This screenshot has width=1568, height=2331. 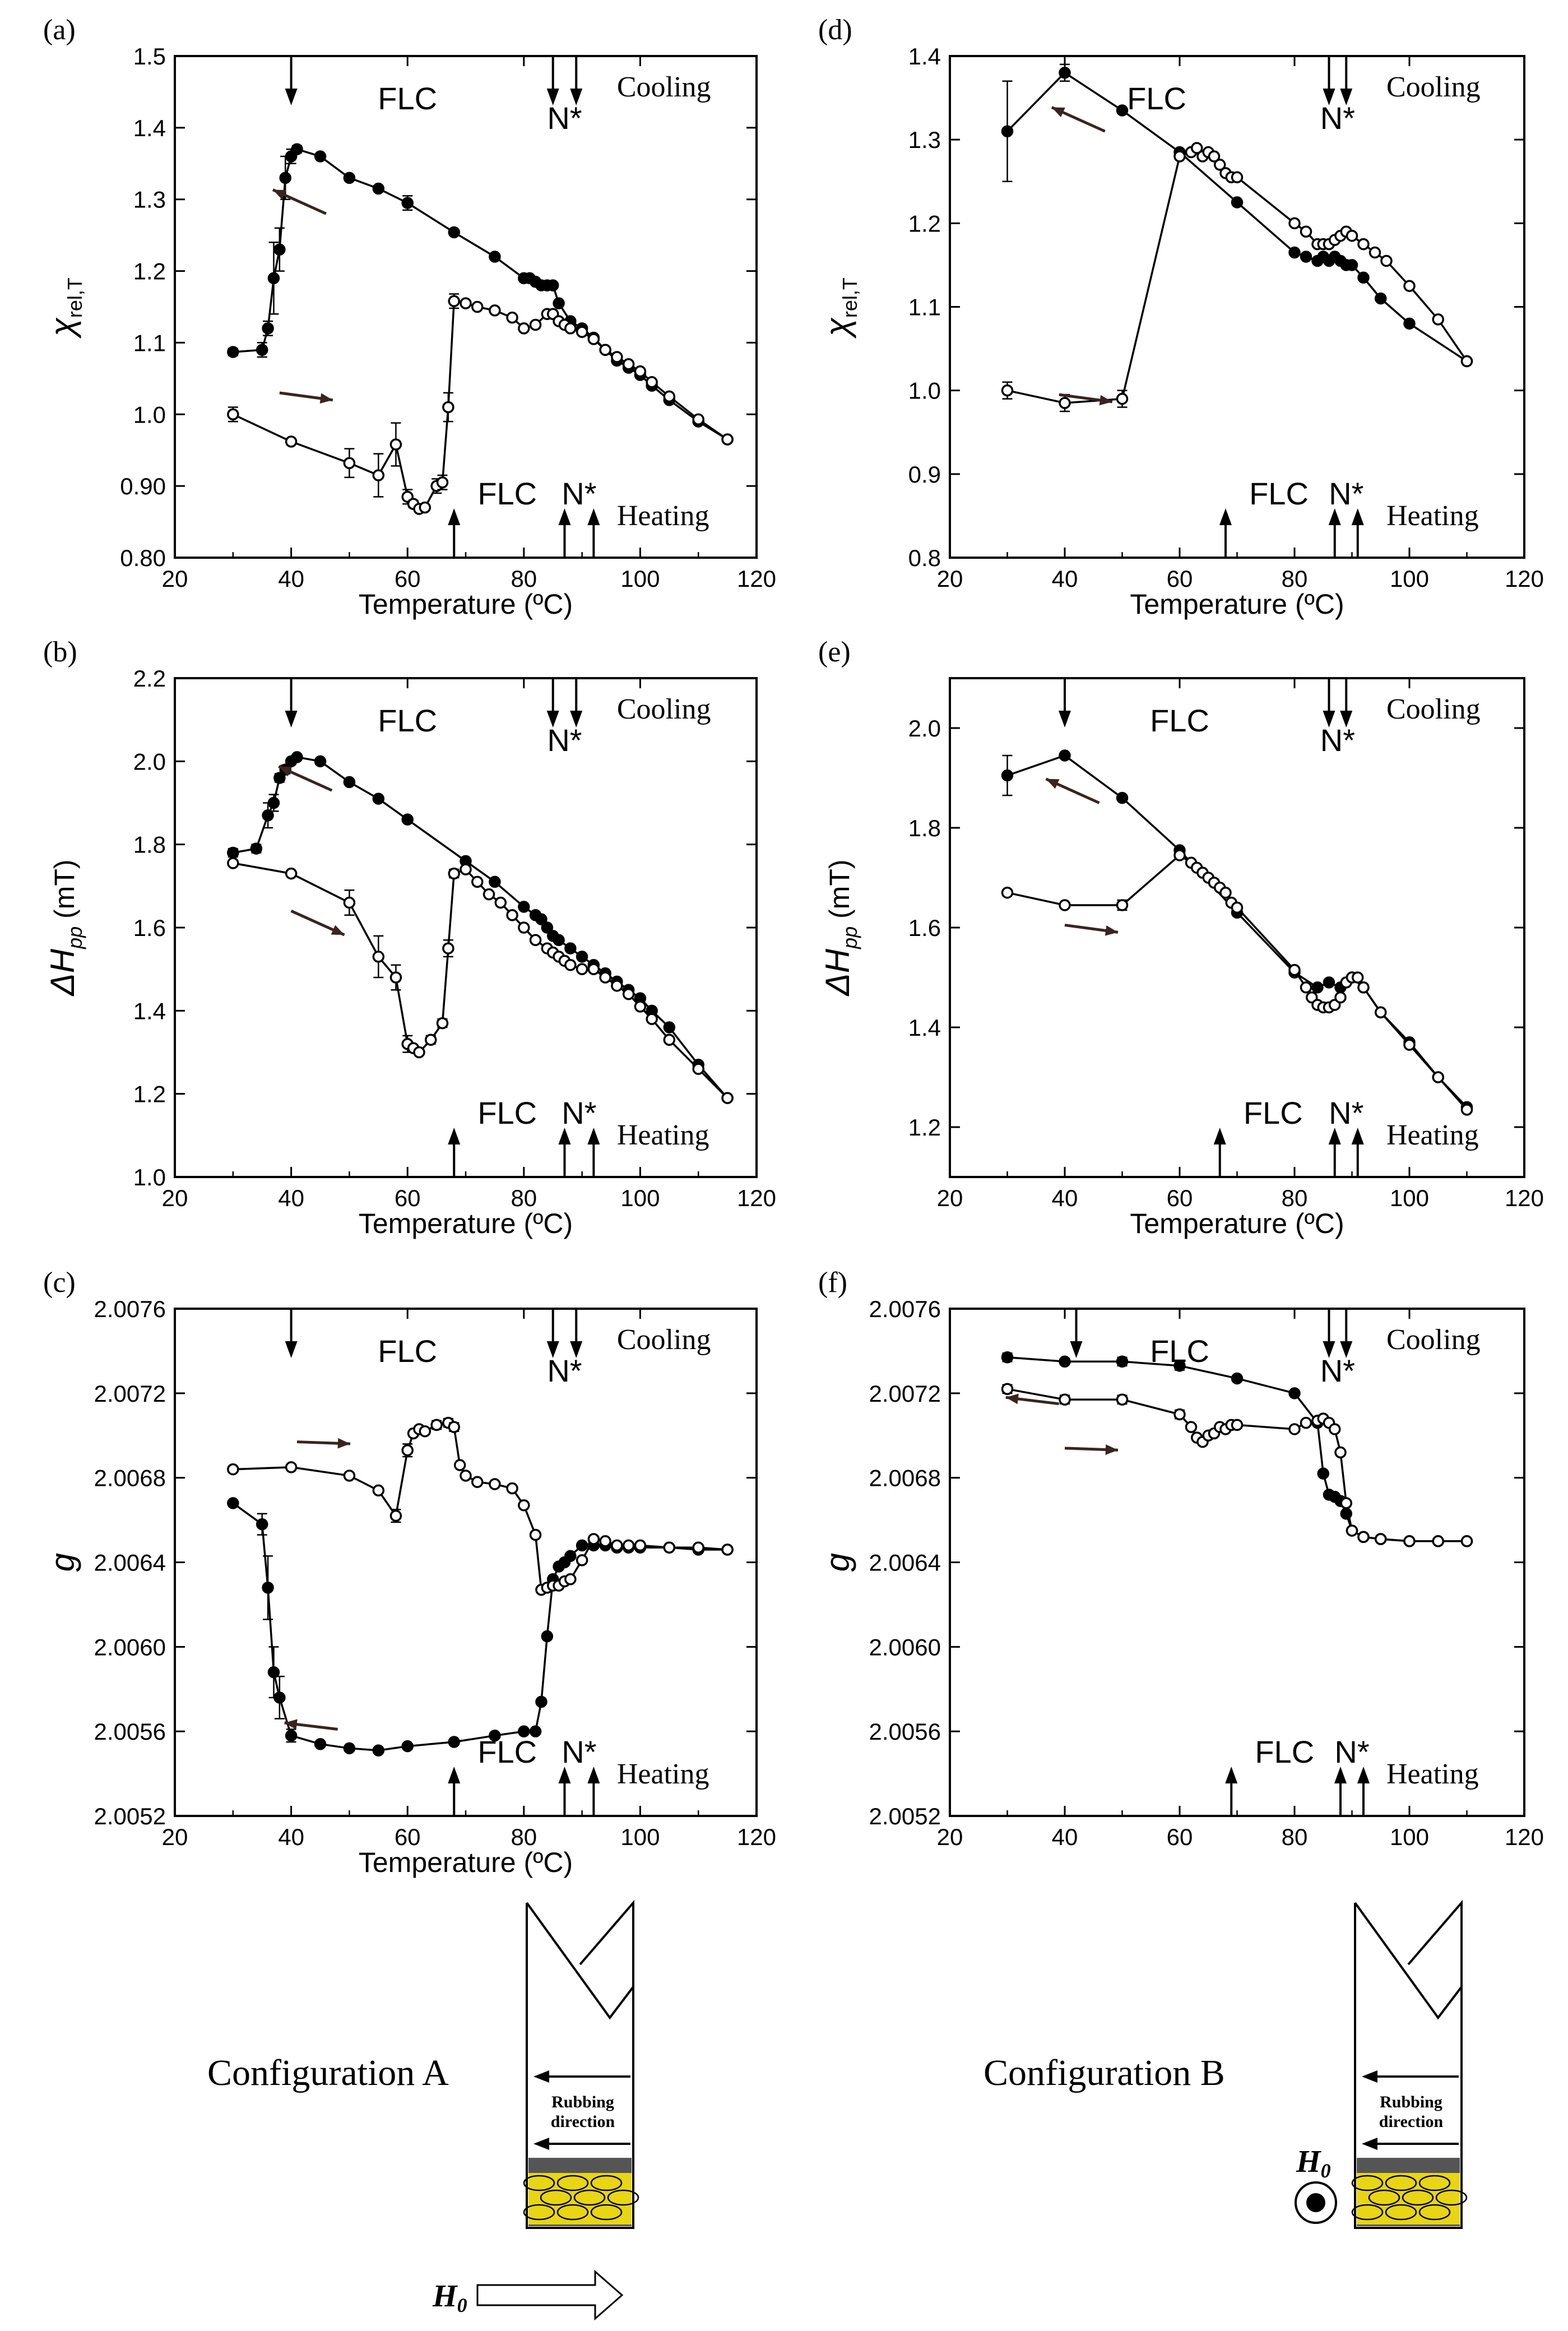 I want to click on y-tick-label: 0.9, so click(x=924, y=474).